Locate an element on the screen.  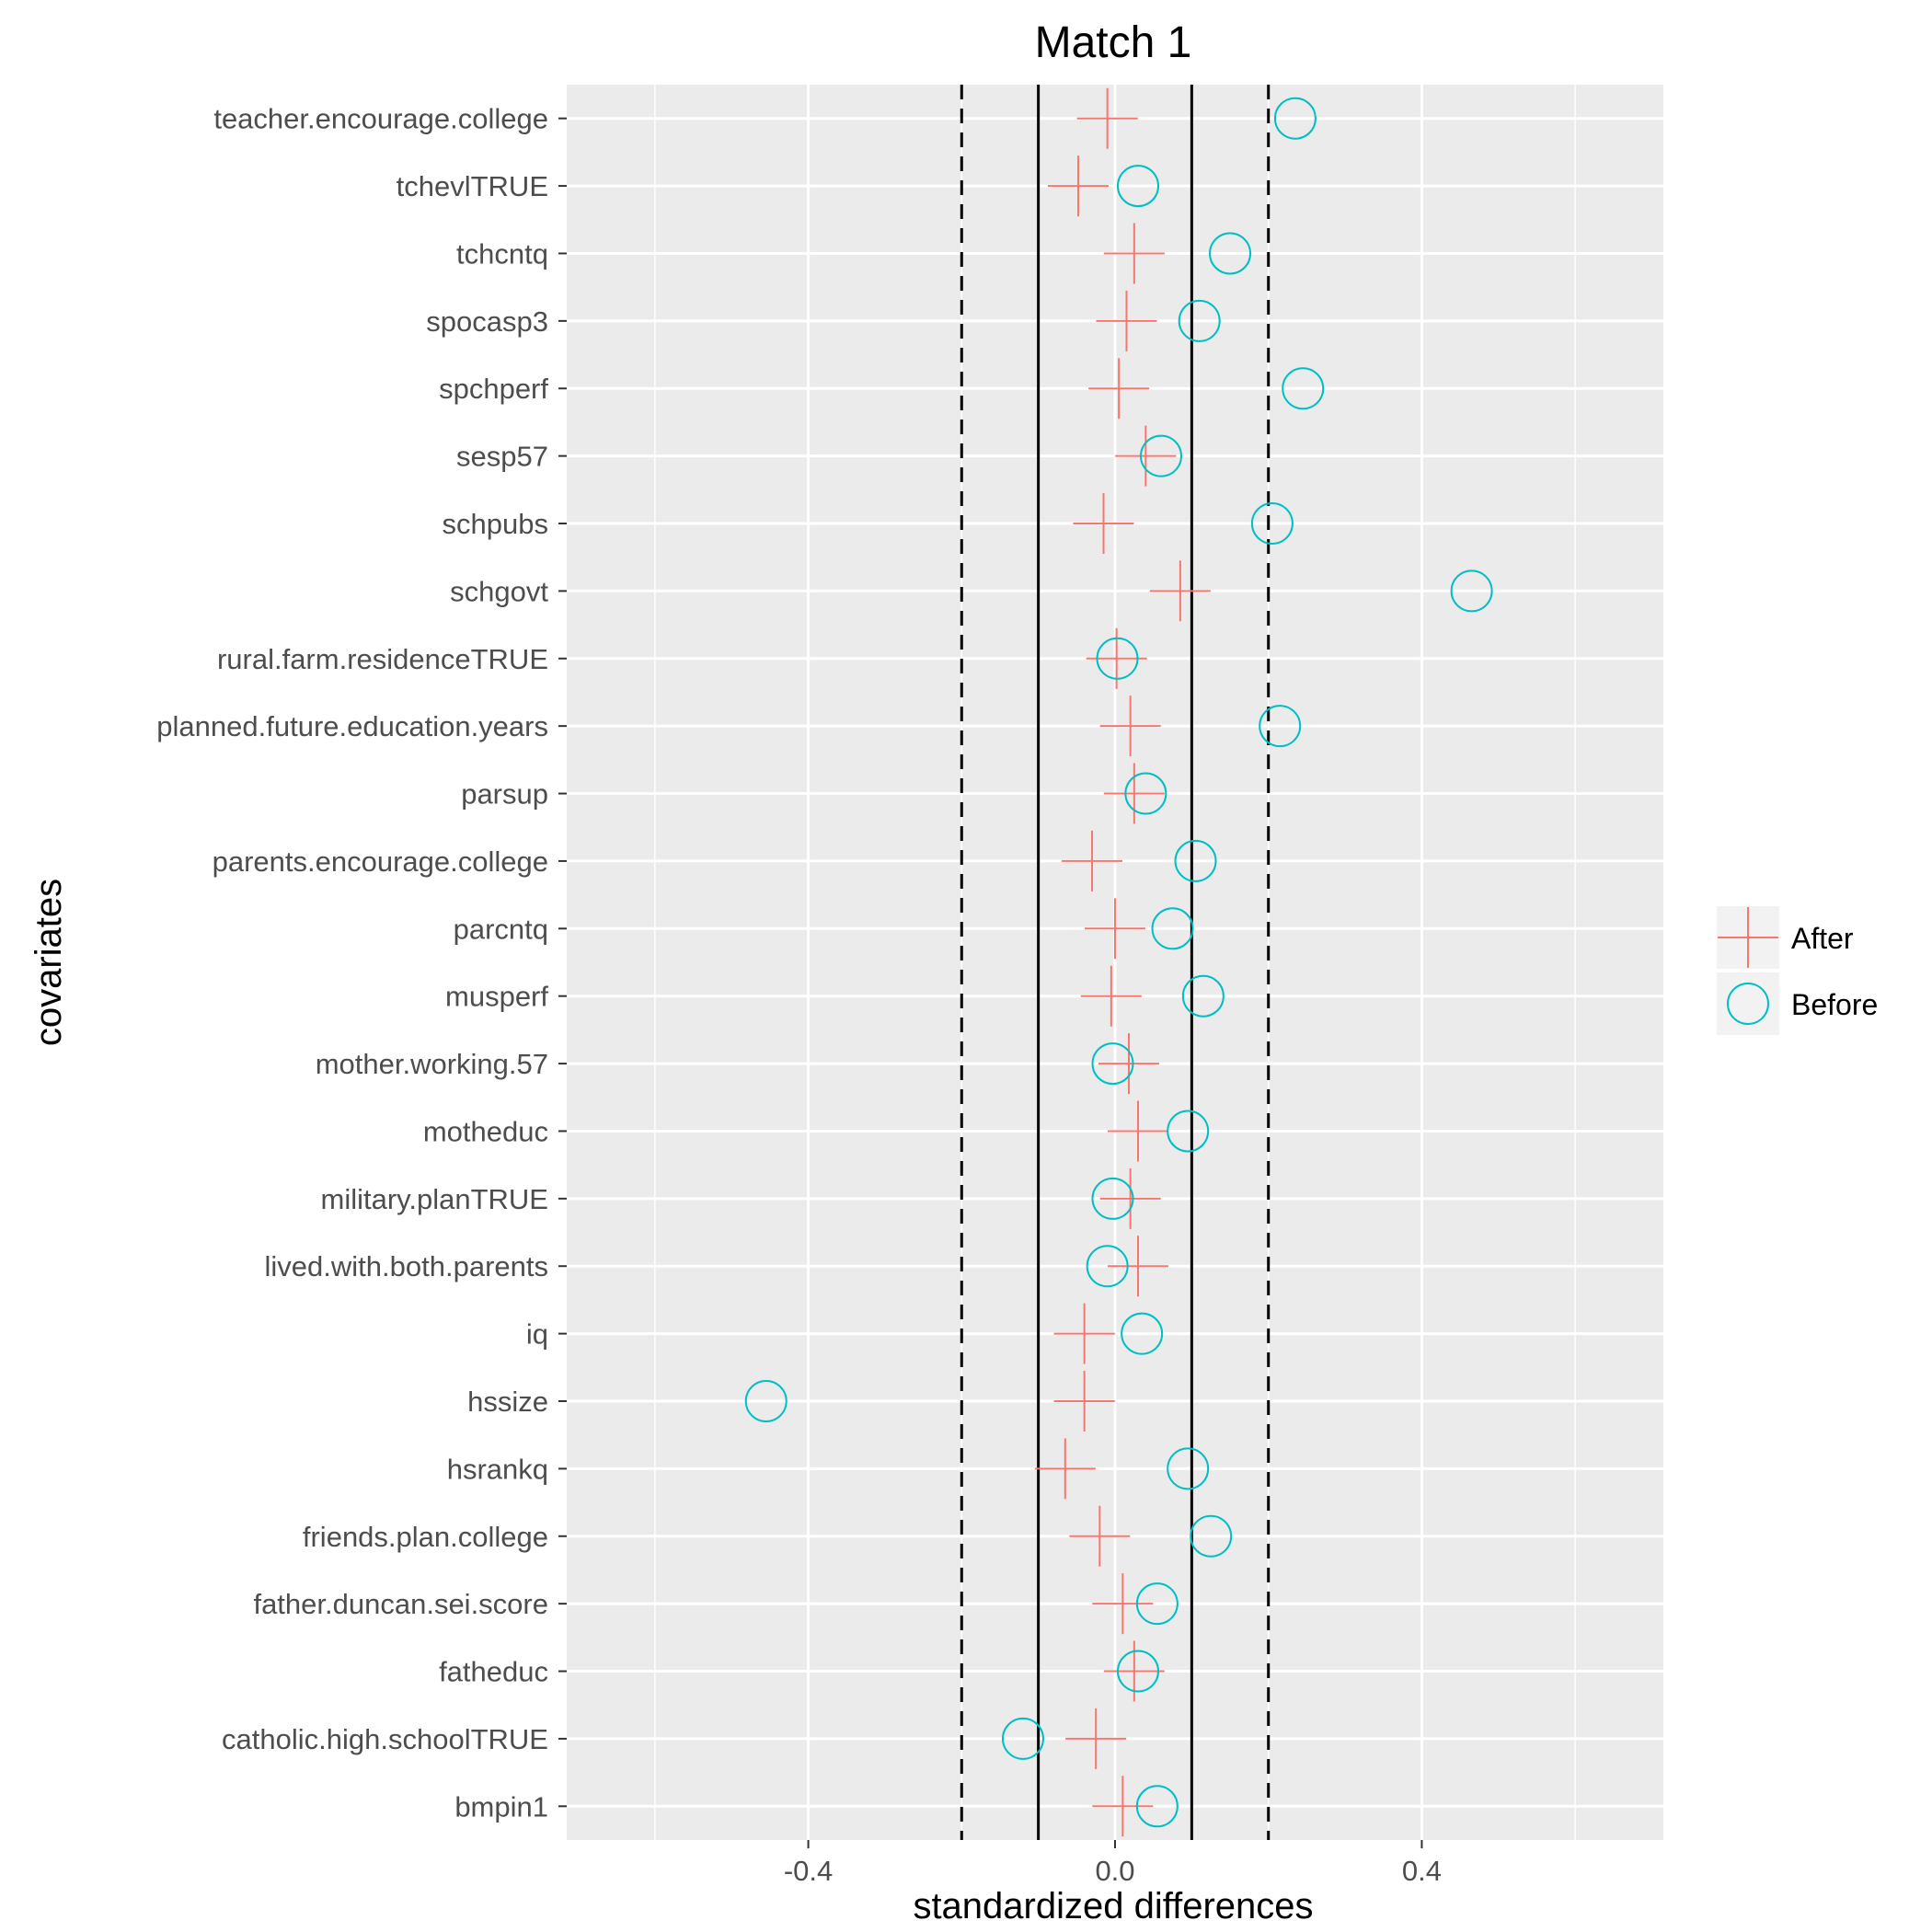
y-tick-label: spchperf is located at coordinates (493, 389).